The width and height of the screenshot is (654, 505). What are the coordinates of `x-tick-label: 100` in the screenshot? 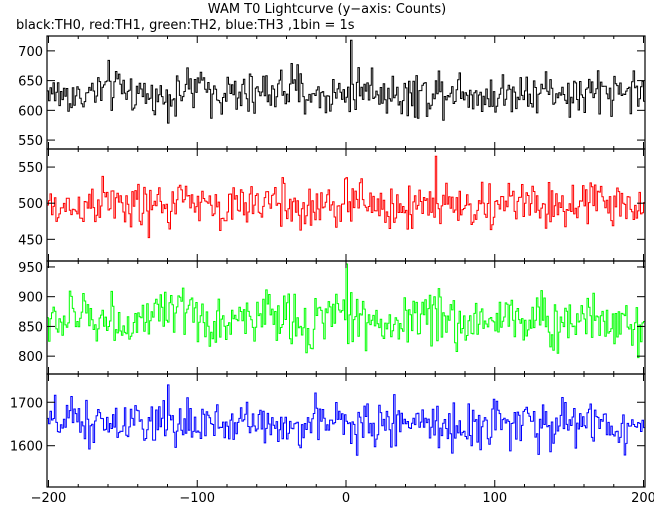 It's located at (494, 498).